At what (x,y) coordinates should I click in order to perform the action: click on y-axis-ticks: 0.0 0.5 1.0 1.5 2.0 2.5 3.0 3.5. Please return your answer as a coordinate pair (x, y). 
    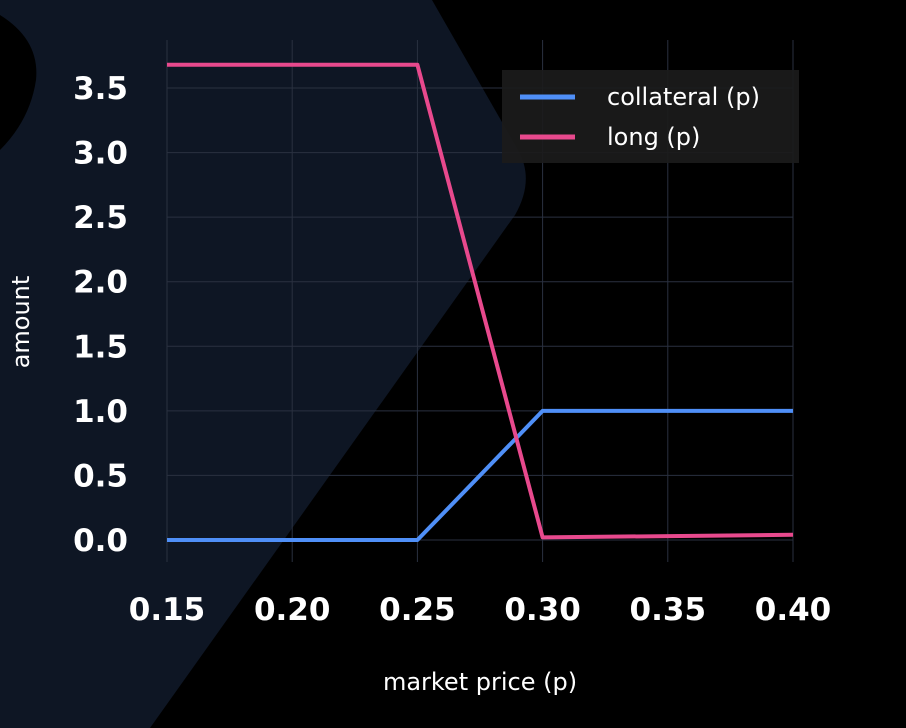
    Looking at the image, I should click on (100, 315).